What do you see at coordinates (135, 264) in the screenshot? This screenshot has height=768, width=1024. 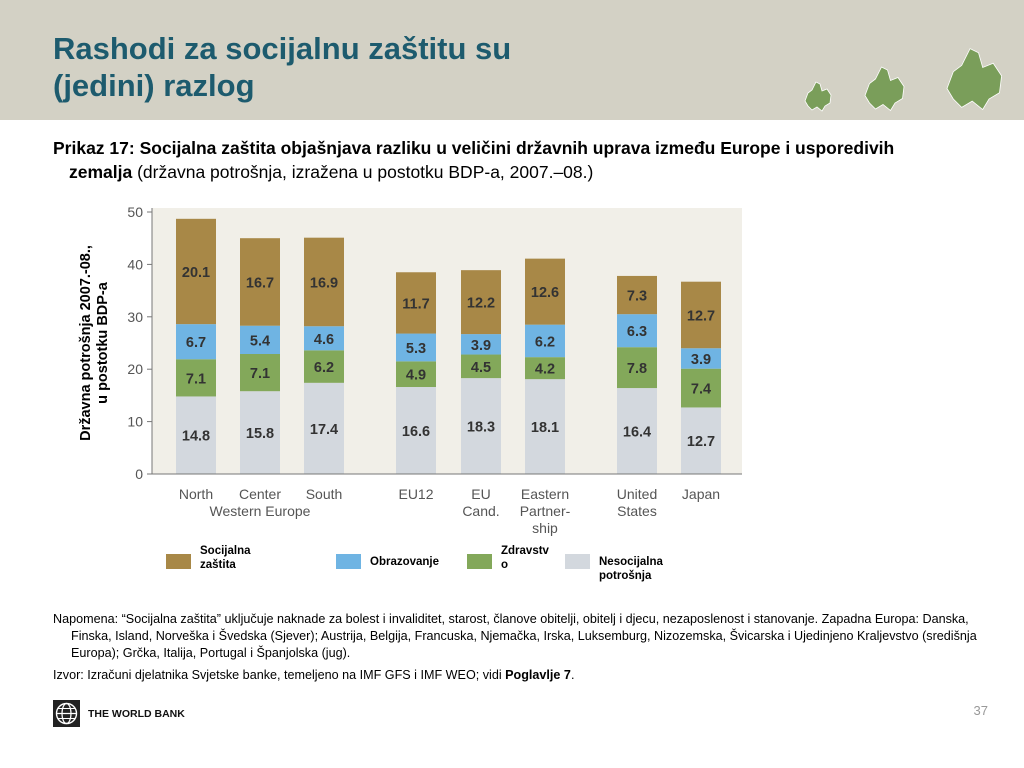 I see `y-tick-label: 40` at bounding box center [135, 264].